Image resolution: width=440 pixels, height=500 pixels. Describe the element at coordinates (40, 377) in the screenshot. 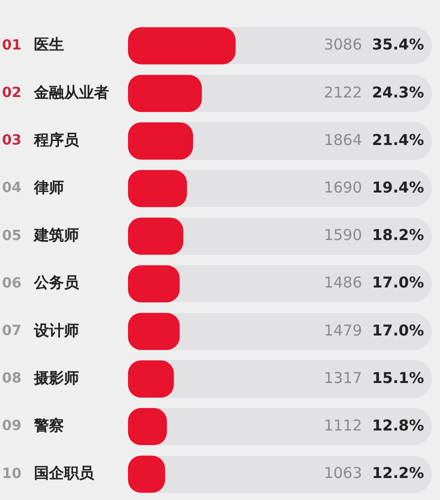

I see `y-tick-label: 08 摄影师` at that location.